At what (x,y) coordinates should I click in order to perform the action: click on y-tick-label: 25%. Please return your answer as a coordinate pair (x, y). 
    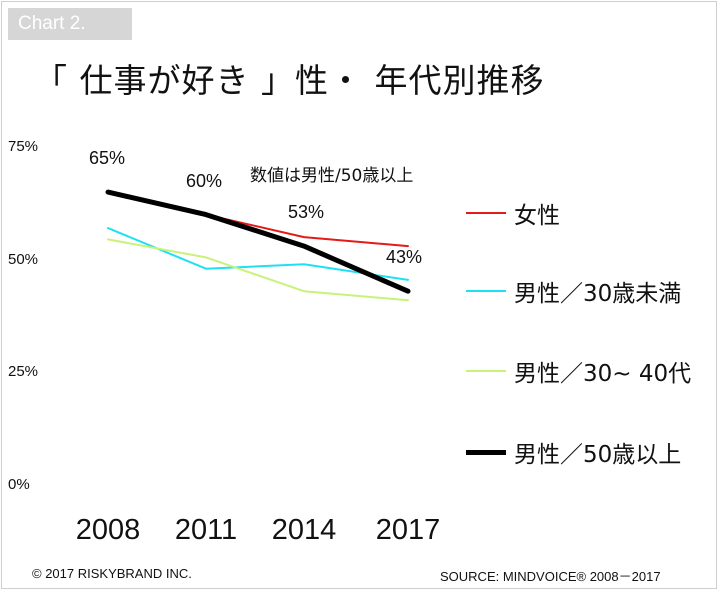
    Looking at the image, I should click on (23, 372).